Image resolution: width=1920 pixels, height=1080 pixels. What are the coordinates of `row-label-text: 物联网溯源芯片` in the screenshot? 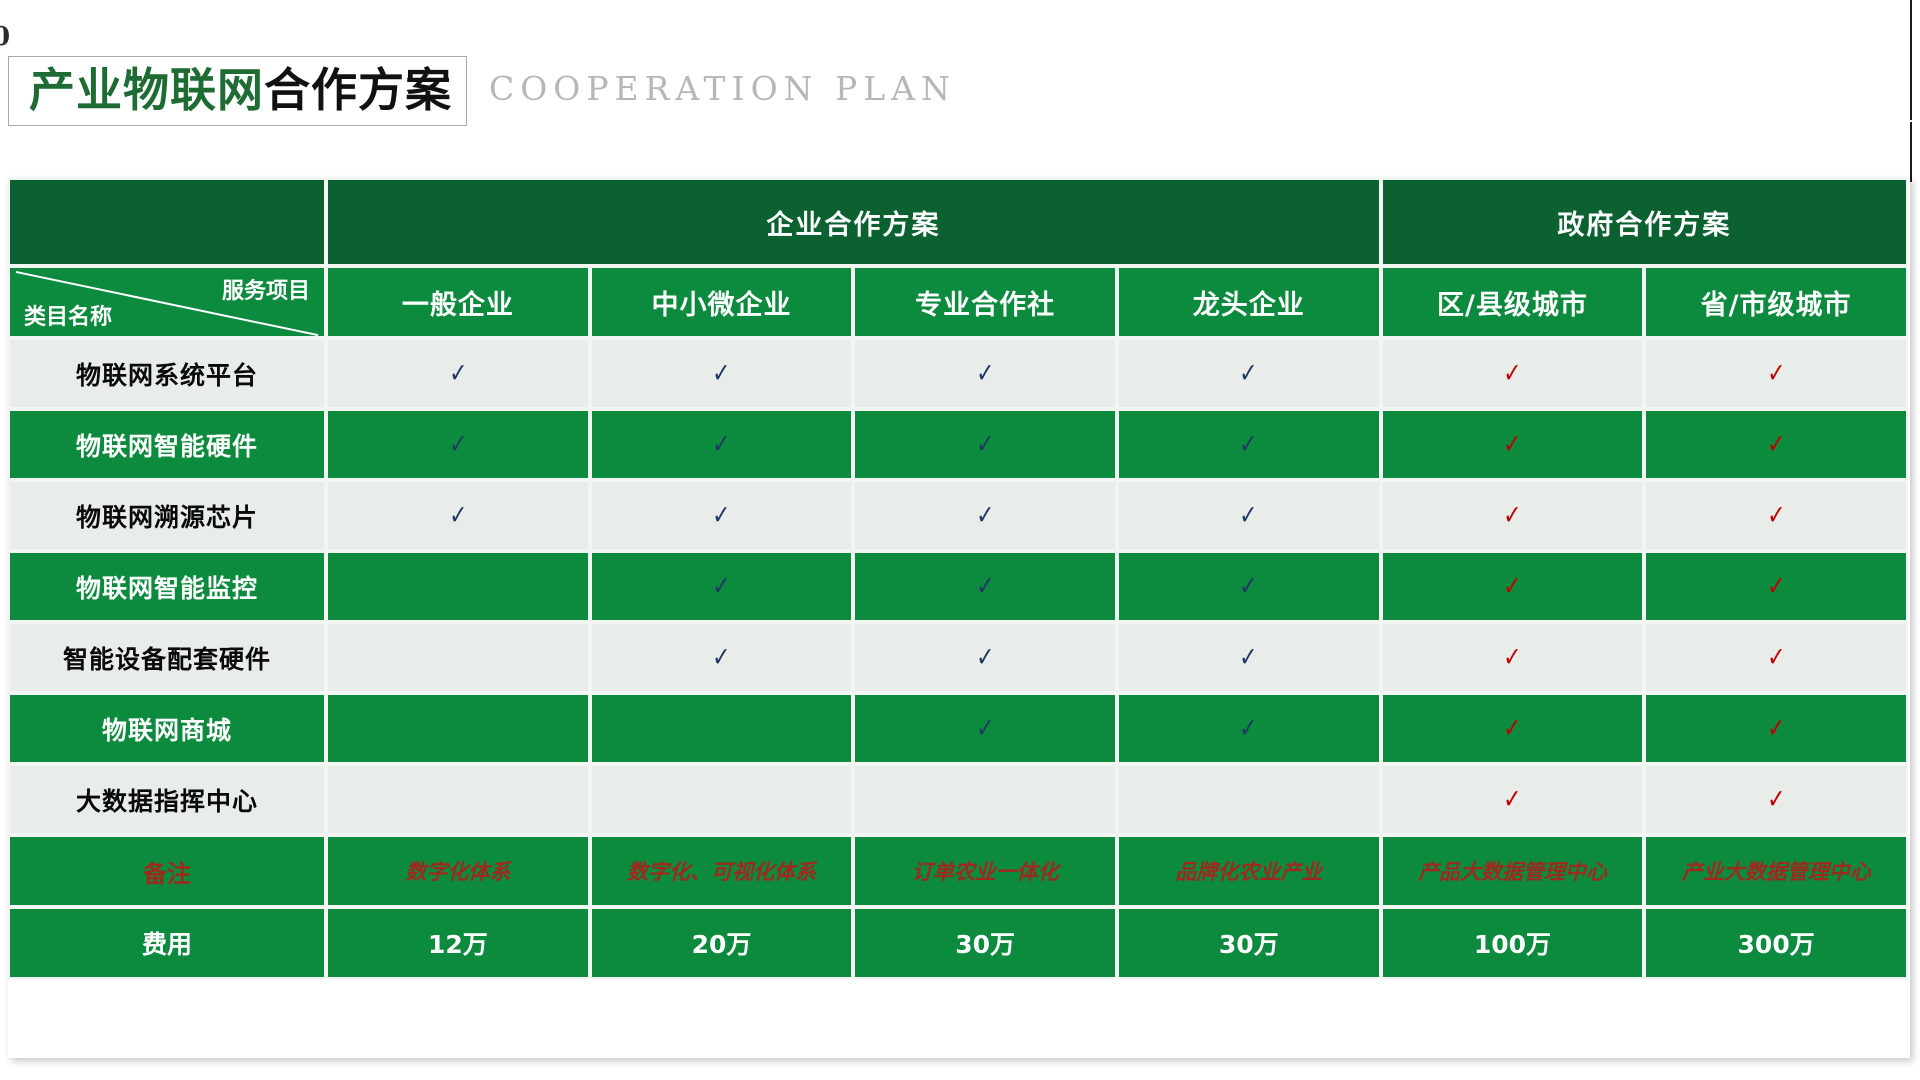 It's located at (167, 517).